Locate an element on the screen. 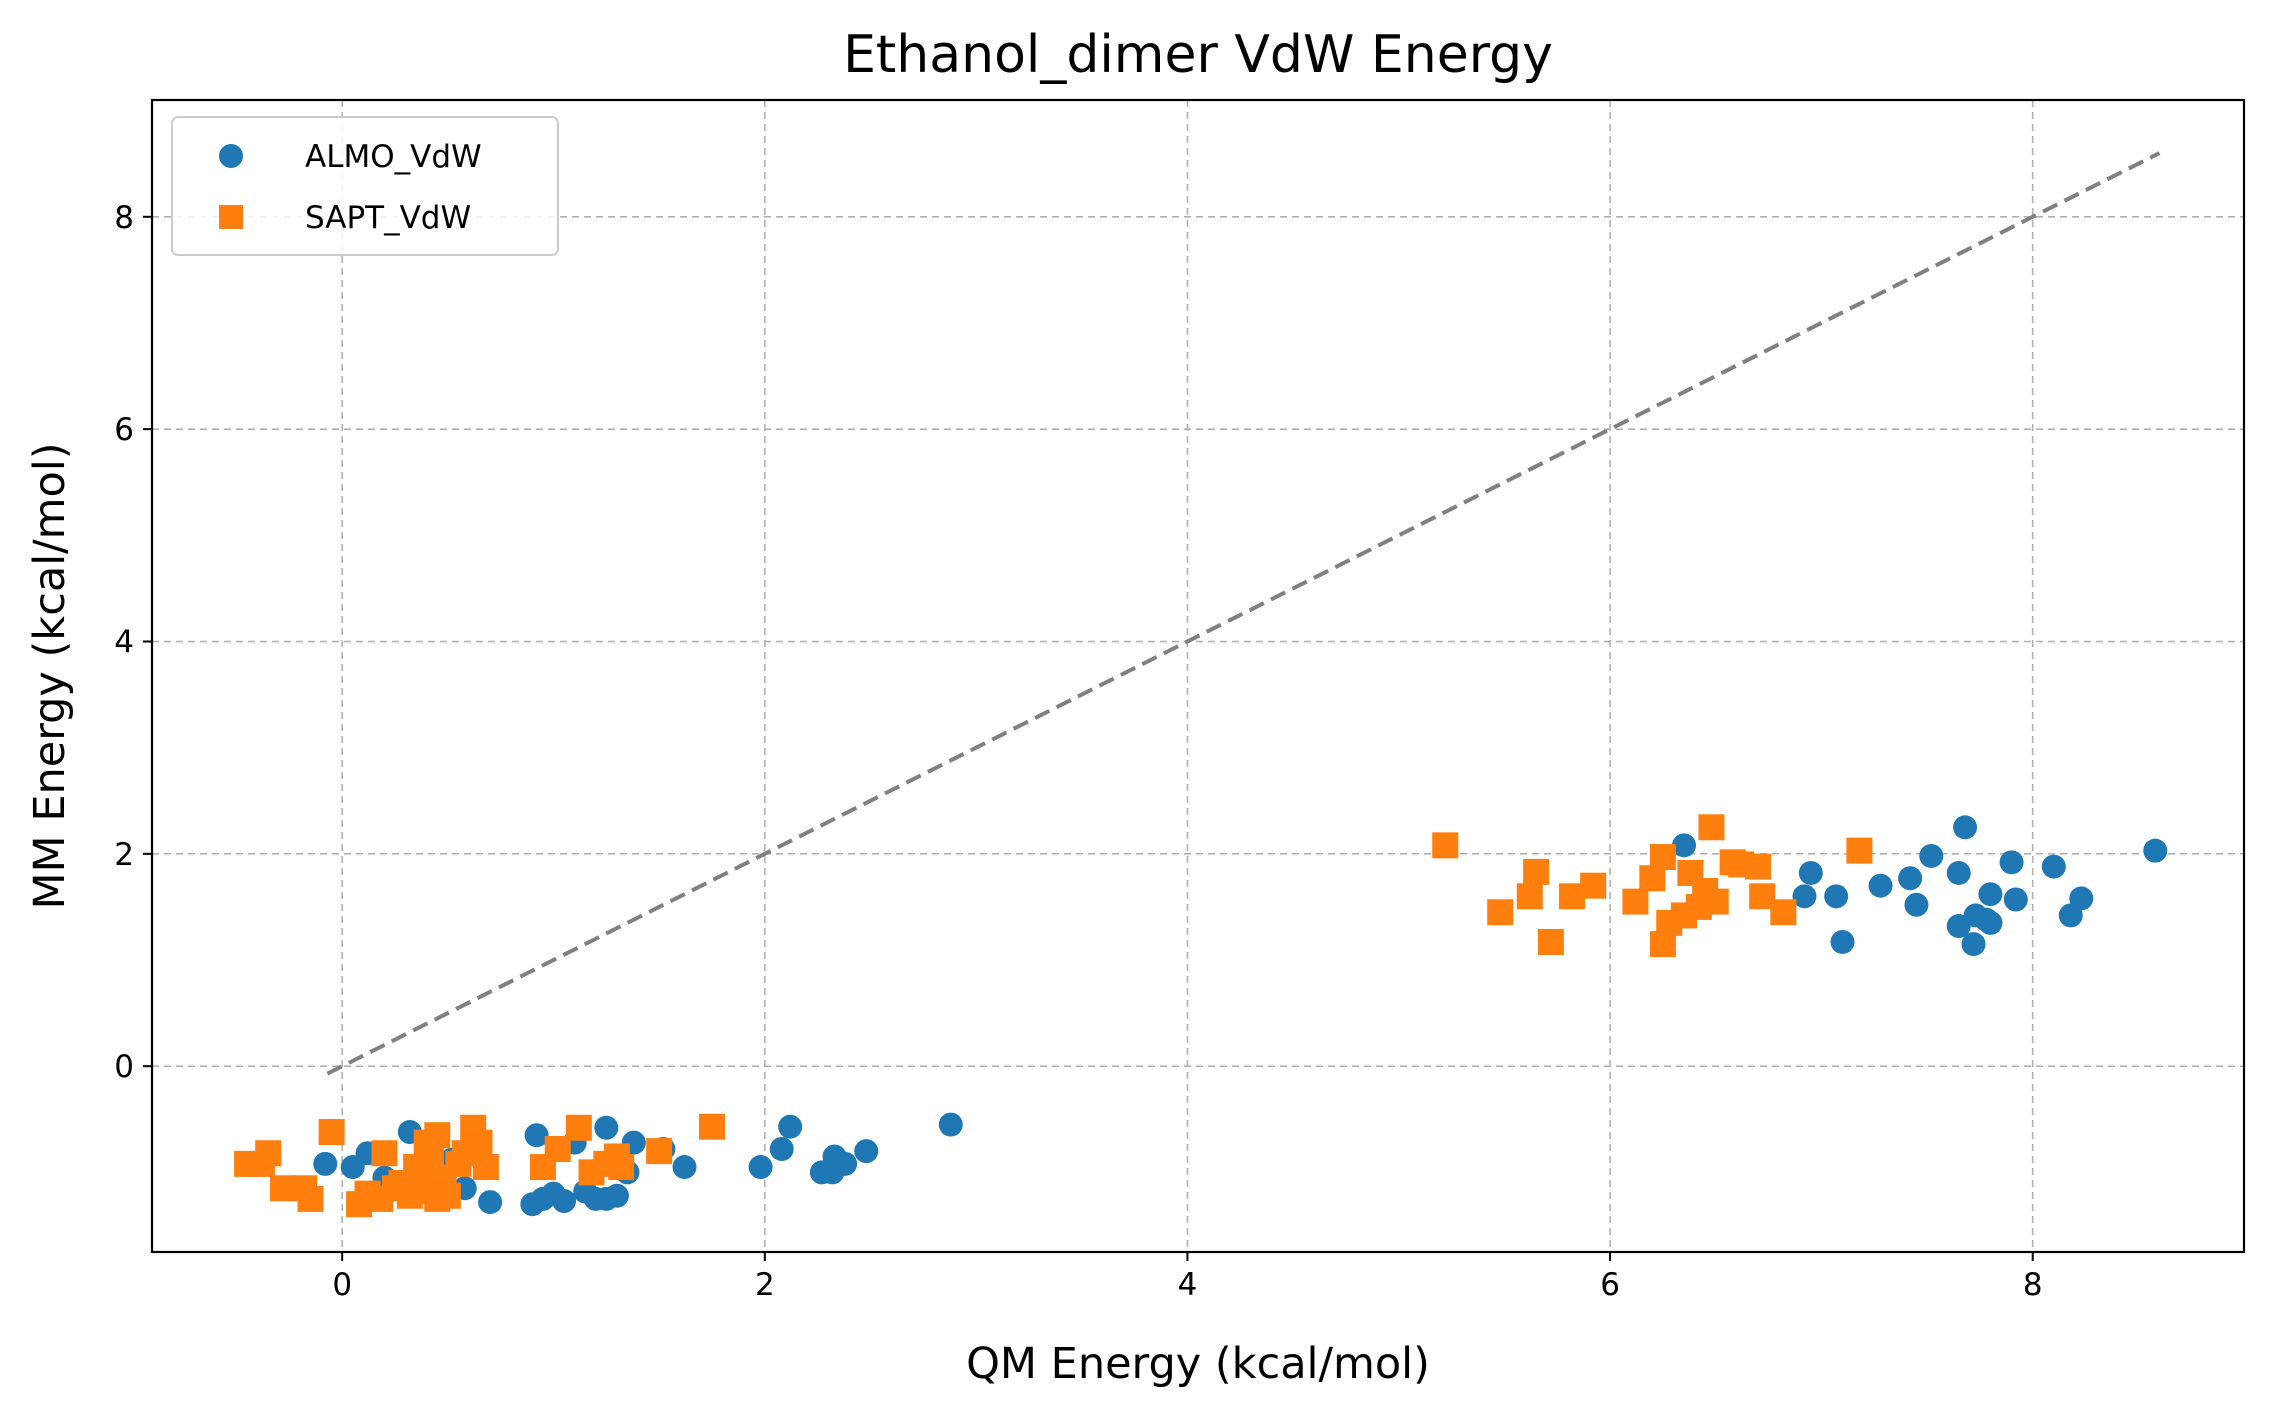  y-tick-label: 2 is located at coordinates (124, 855).